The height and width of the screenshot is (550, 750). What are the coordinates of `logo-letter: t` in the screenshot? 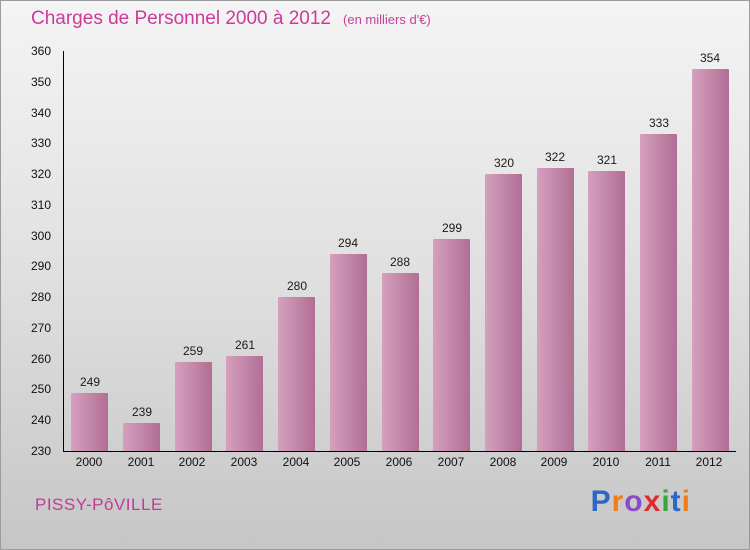 It's located at (676, 501).